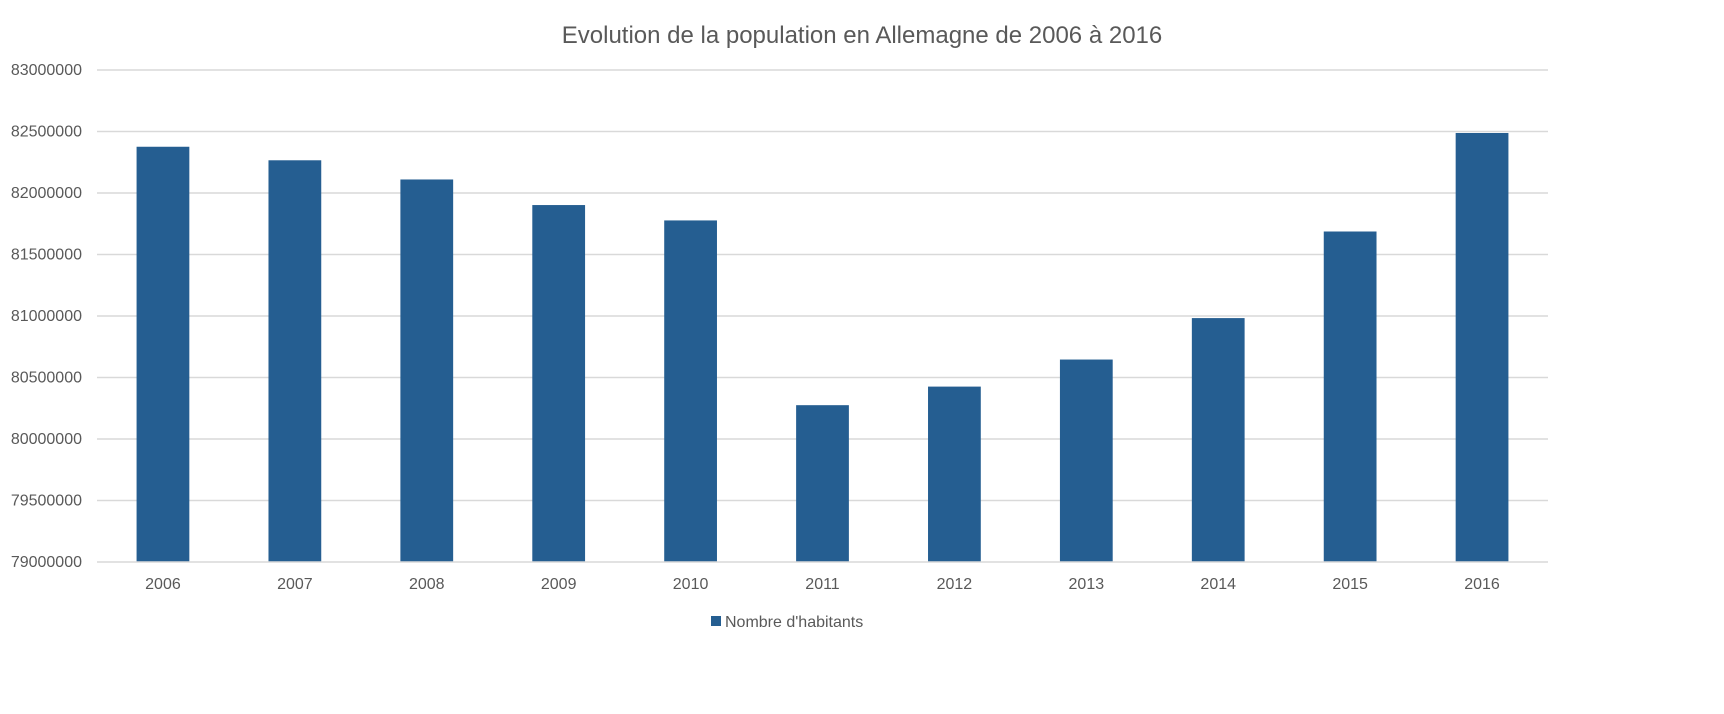  What do you see at coordinates (1350, 584) in the screenshot?
I see `x-tick-label: 2015` at bounding box center [1350, 584].